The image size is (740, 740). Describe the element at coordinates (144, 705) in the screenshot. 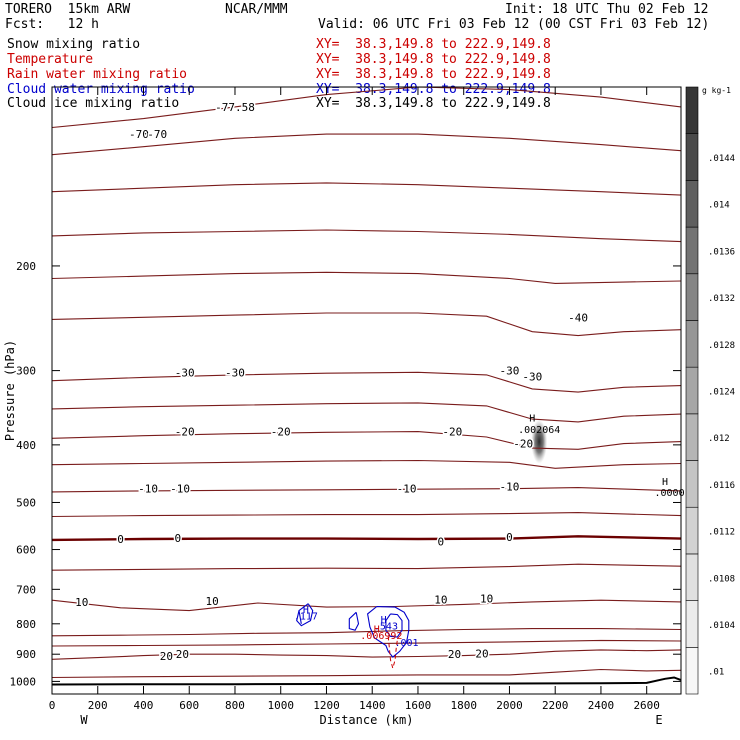

I see `x-tick-label: 400` at that location.